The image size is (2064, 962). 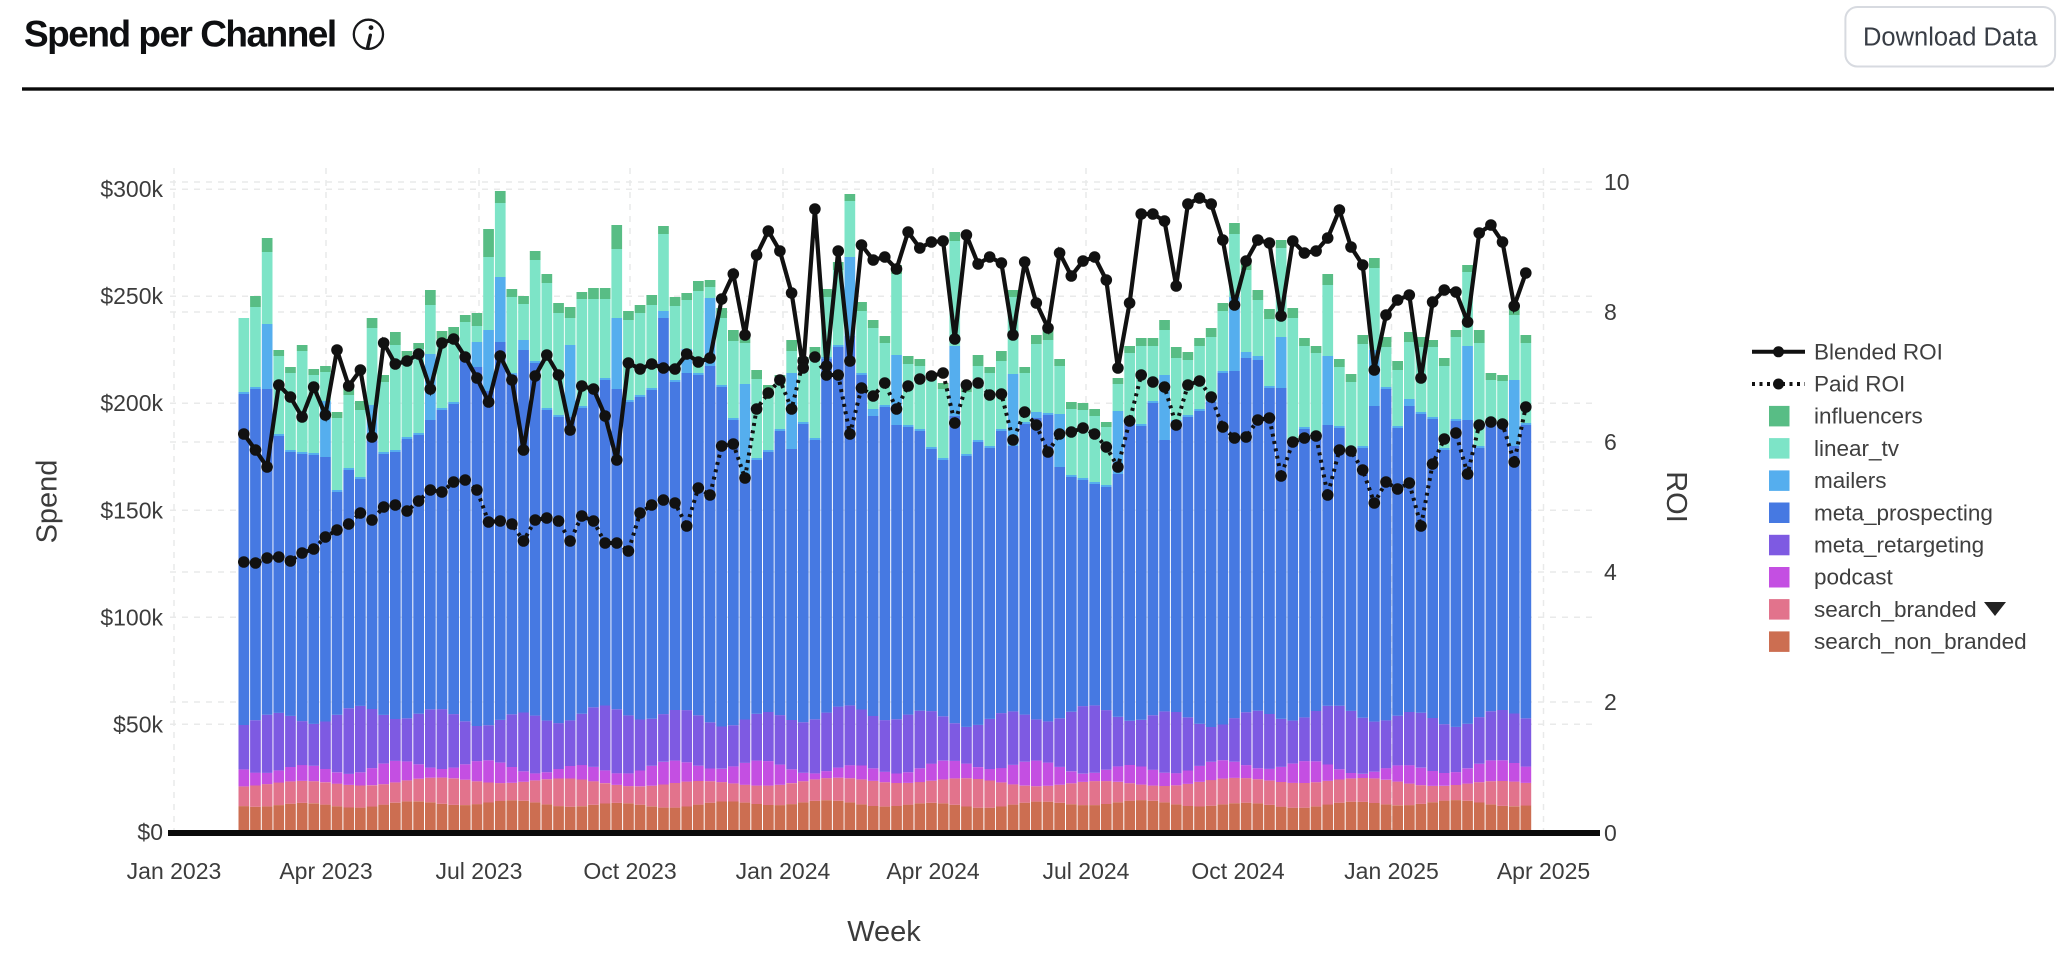 I want to click on svg-text: $0, so click(x=150, y=832).